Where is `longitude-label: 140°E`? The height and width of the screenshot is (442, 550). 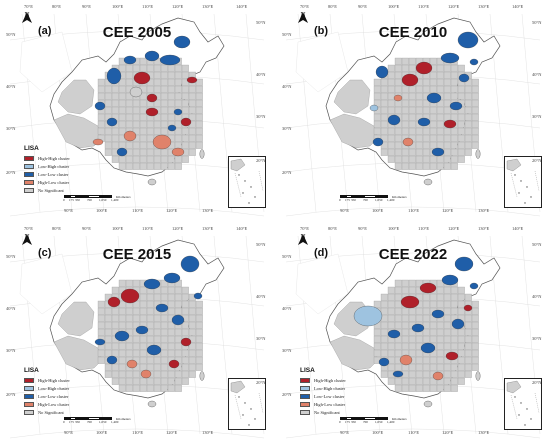
longitude-label: 140°E is located at coordinates (518, 228).